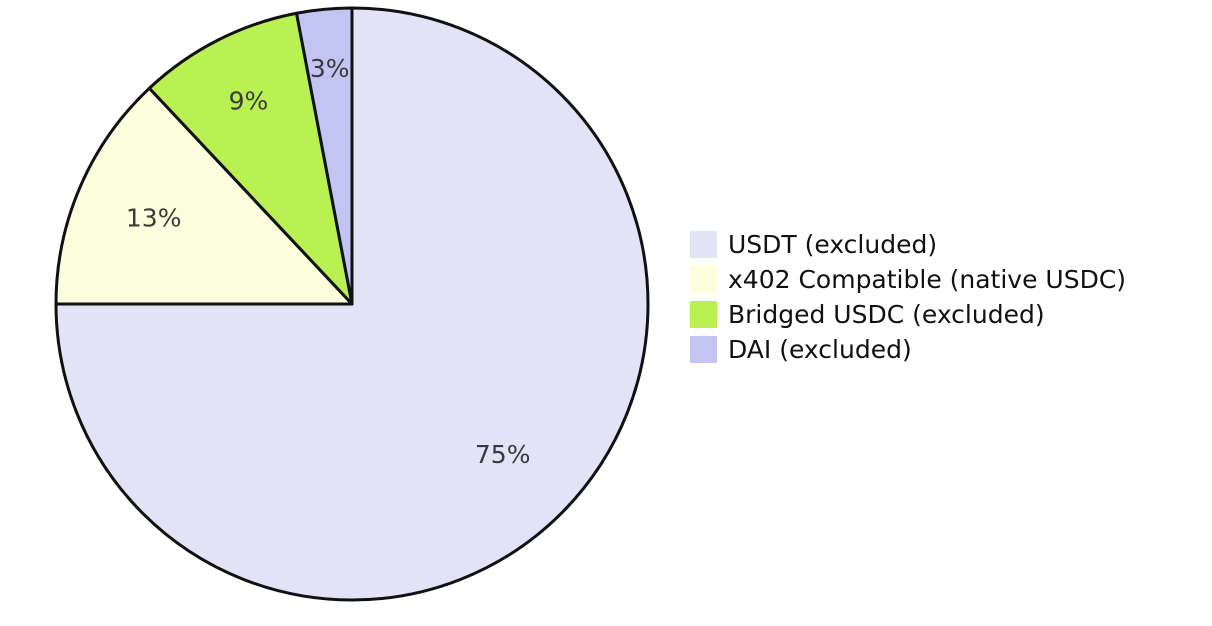  Describe the element at coordinates (927, 279) in the screenshot. I see `legend-label: x402 Compatible (native USDC)` at that location.